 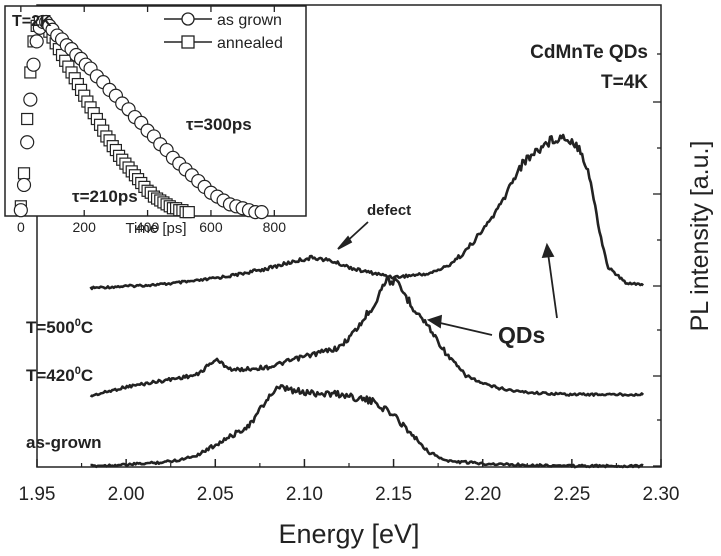 I want to click on annotation-sample: CdMnTe QDs, so click(x=589, y=52).